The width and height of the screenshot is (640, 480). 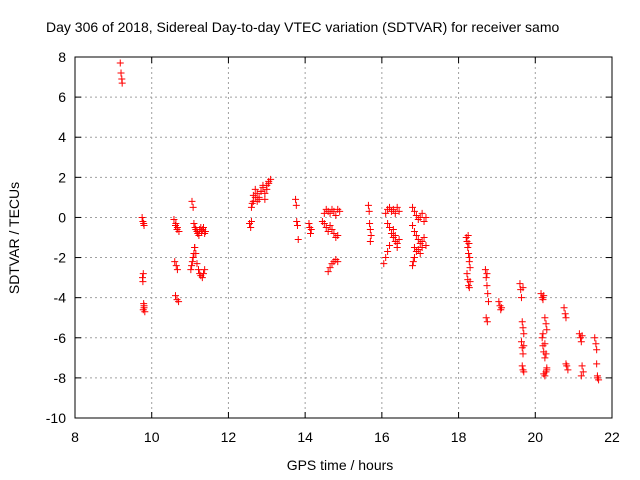 I want to click on y-tick-label: 8, so click(x=62, y=57).